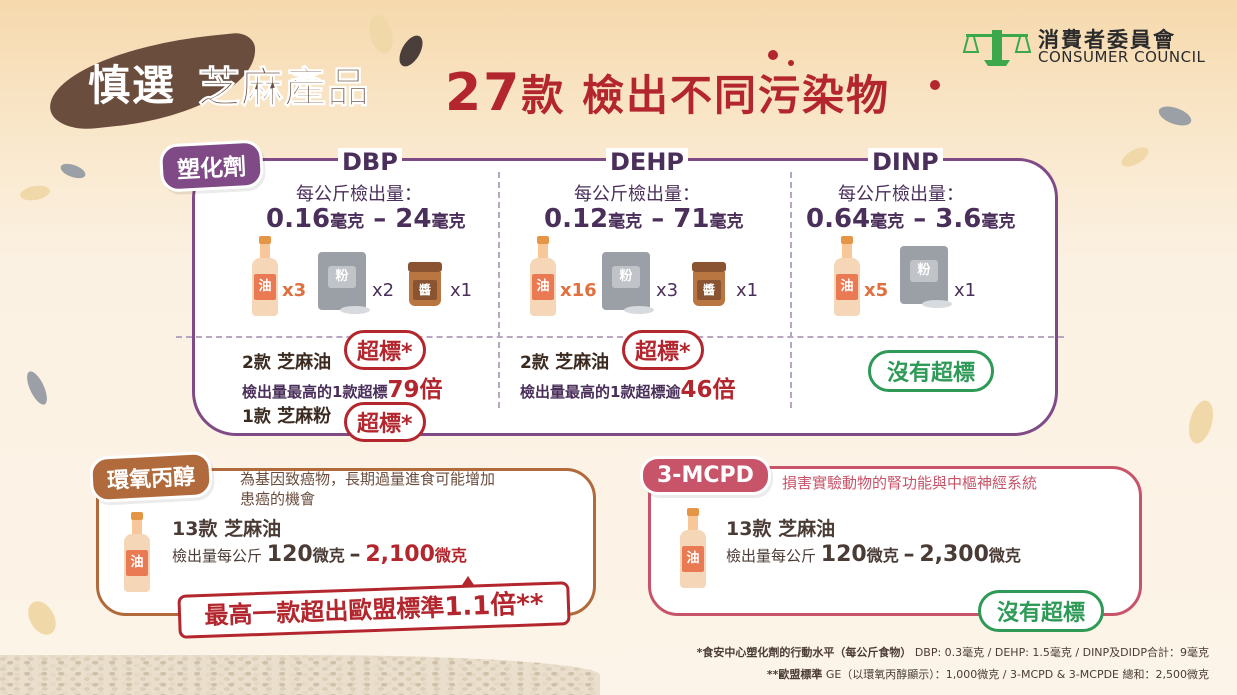 The width and height of the screenshot is (1237, 695). Describe the element at coordinates (708, 390) in the screenshot. I see `detail-times: 46倍` at that location.